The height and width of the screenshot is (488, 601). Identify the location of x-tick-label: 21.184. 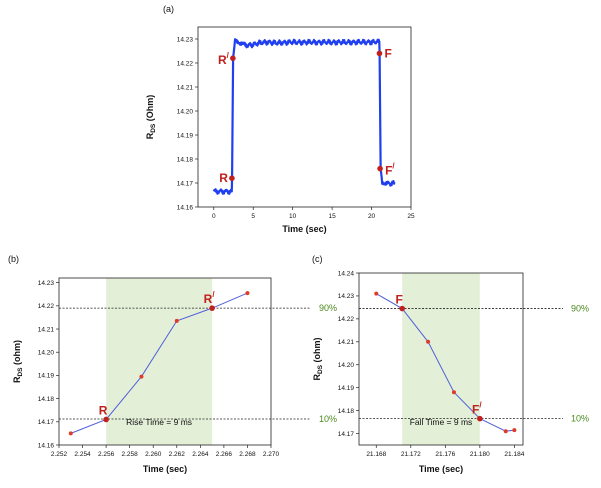
(514, 454).